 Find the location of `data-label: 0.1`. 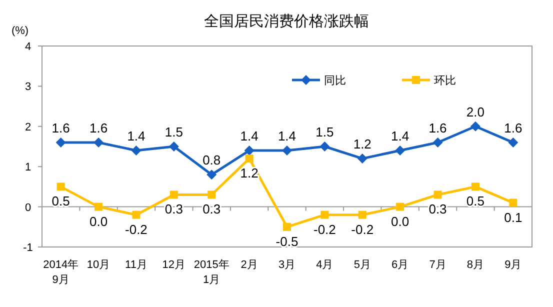

data-label: 0.1 is located at coordinates (513, 217).